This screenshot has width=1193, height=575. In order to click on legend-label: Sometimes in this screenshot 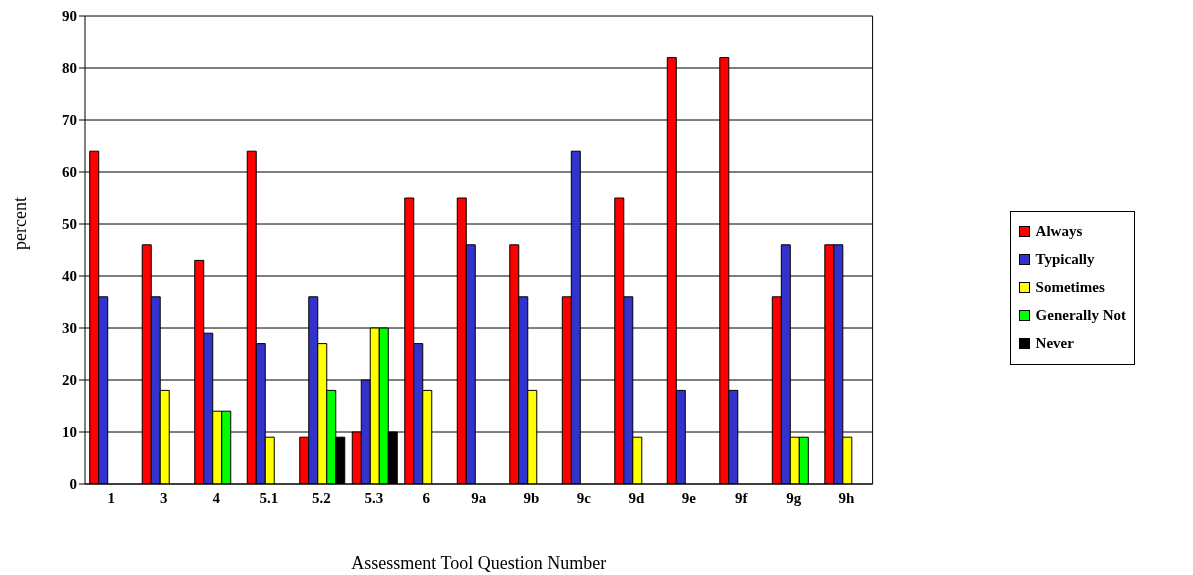, I will do `click(1070, 287)`.